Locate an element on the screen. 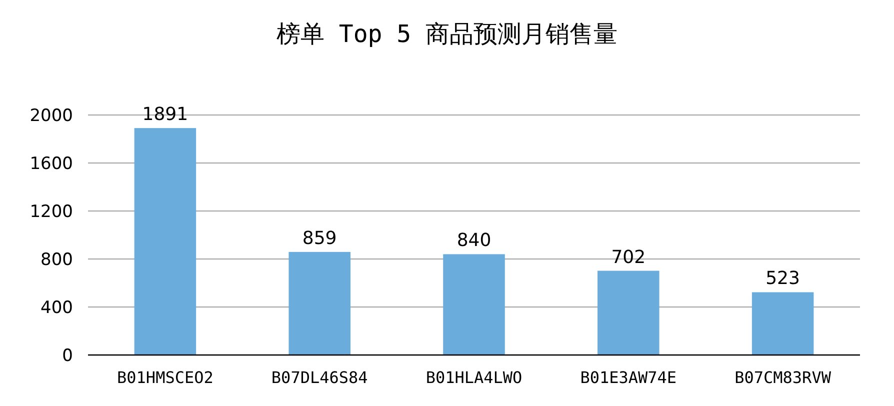 The height and width of the screenshot is (406, 894). data-label: 840 is located at coordinates (474, 241).